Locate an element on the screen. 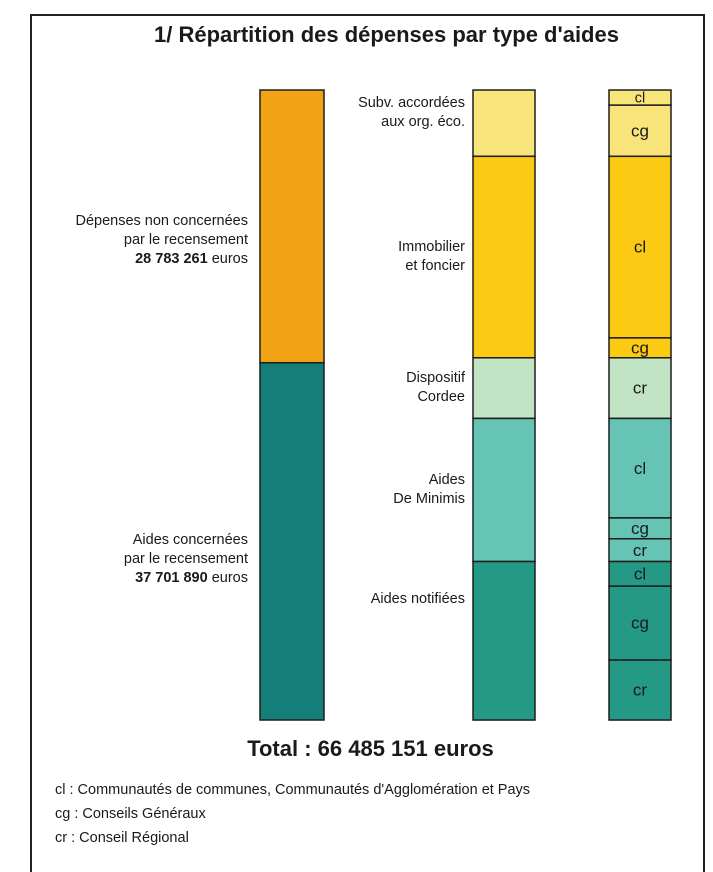  segment-label: Aides De Minimis is located at coordinates (429, 489).